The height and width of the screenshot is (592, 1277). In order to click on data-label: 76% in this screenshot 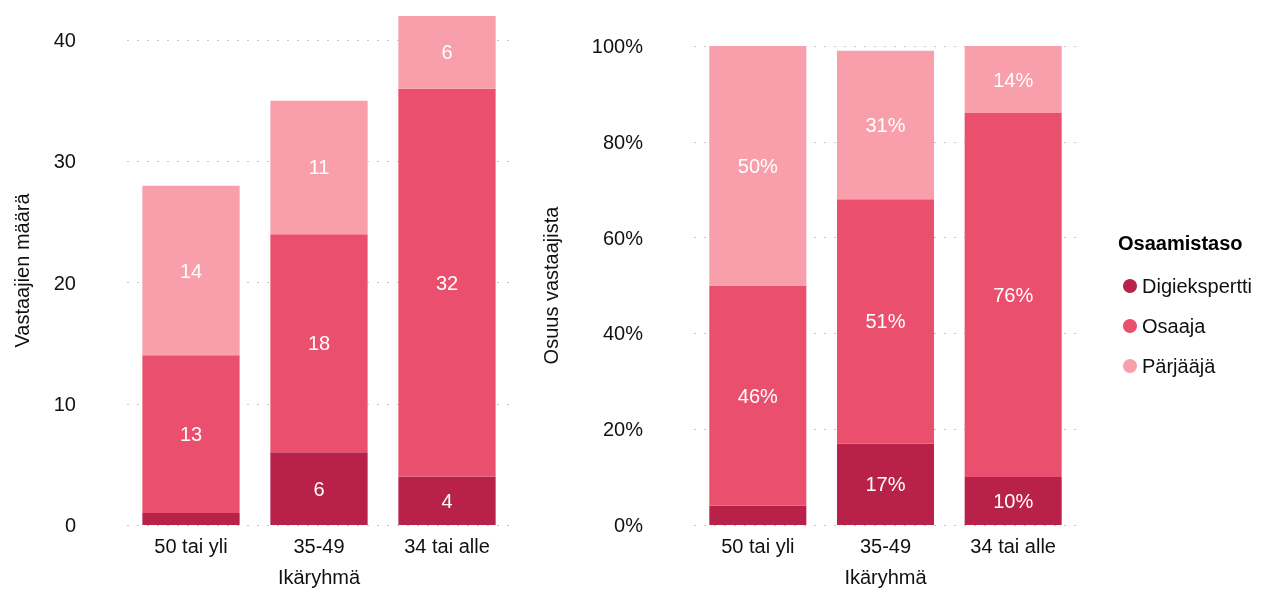, I will do `click(1013, 295)`.